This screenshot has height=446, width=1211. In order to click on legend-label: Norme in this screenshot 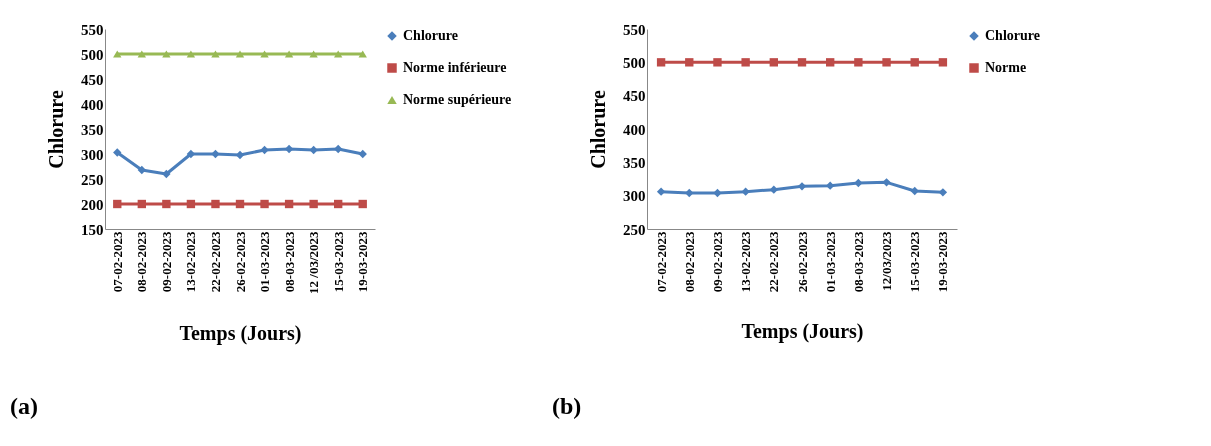, I will do `click(1006, 67)`.